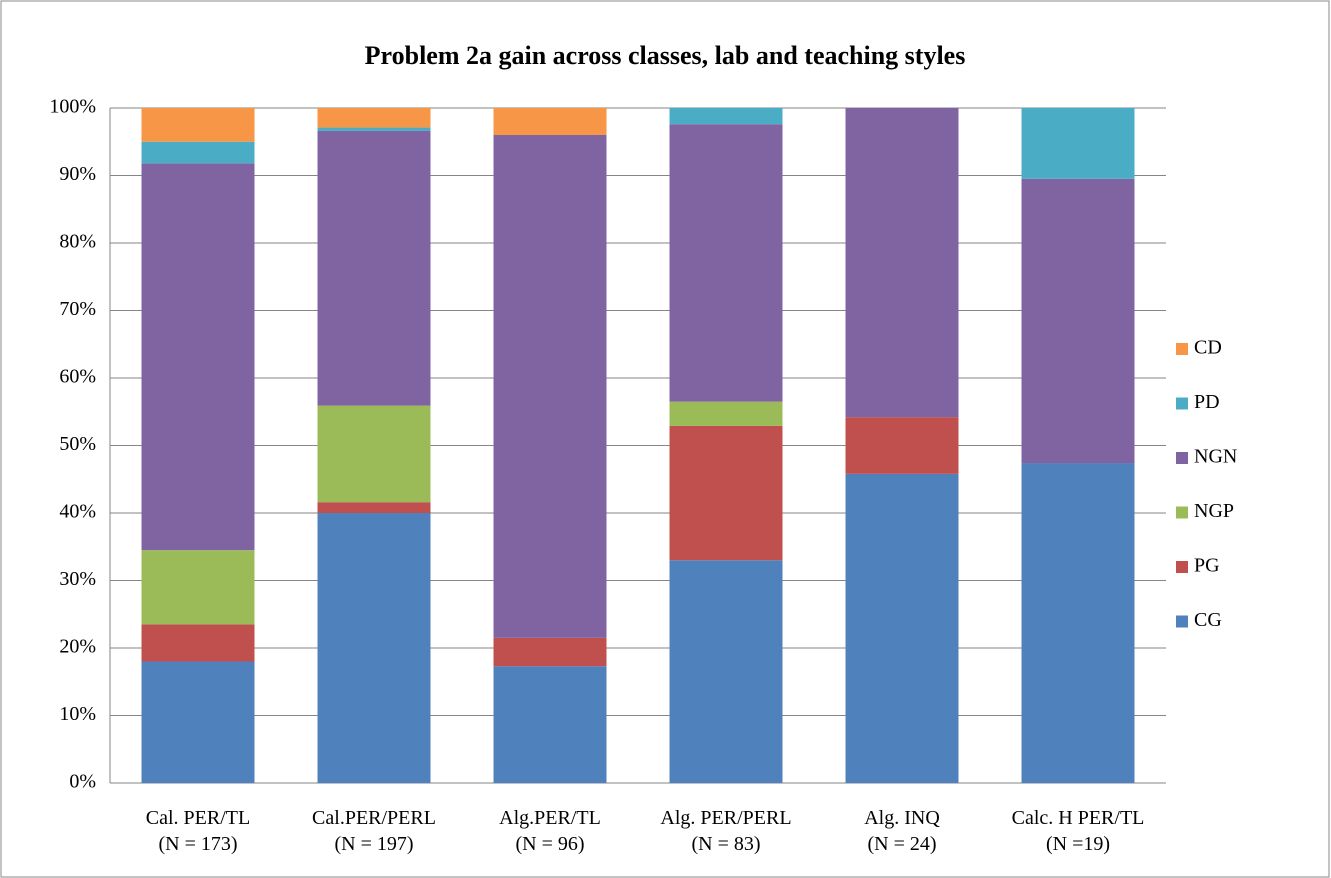 This screenshot has width=1331, height=878. Describe the element at coordinates (77, 309) in the screenshot. I see `y-tick-label: 70%` at that location.